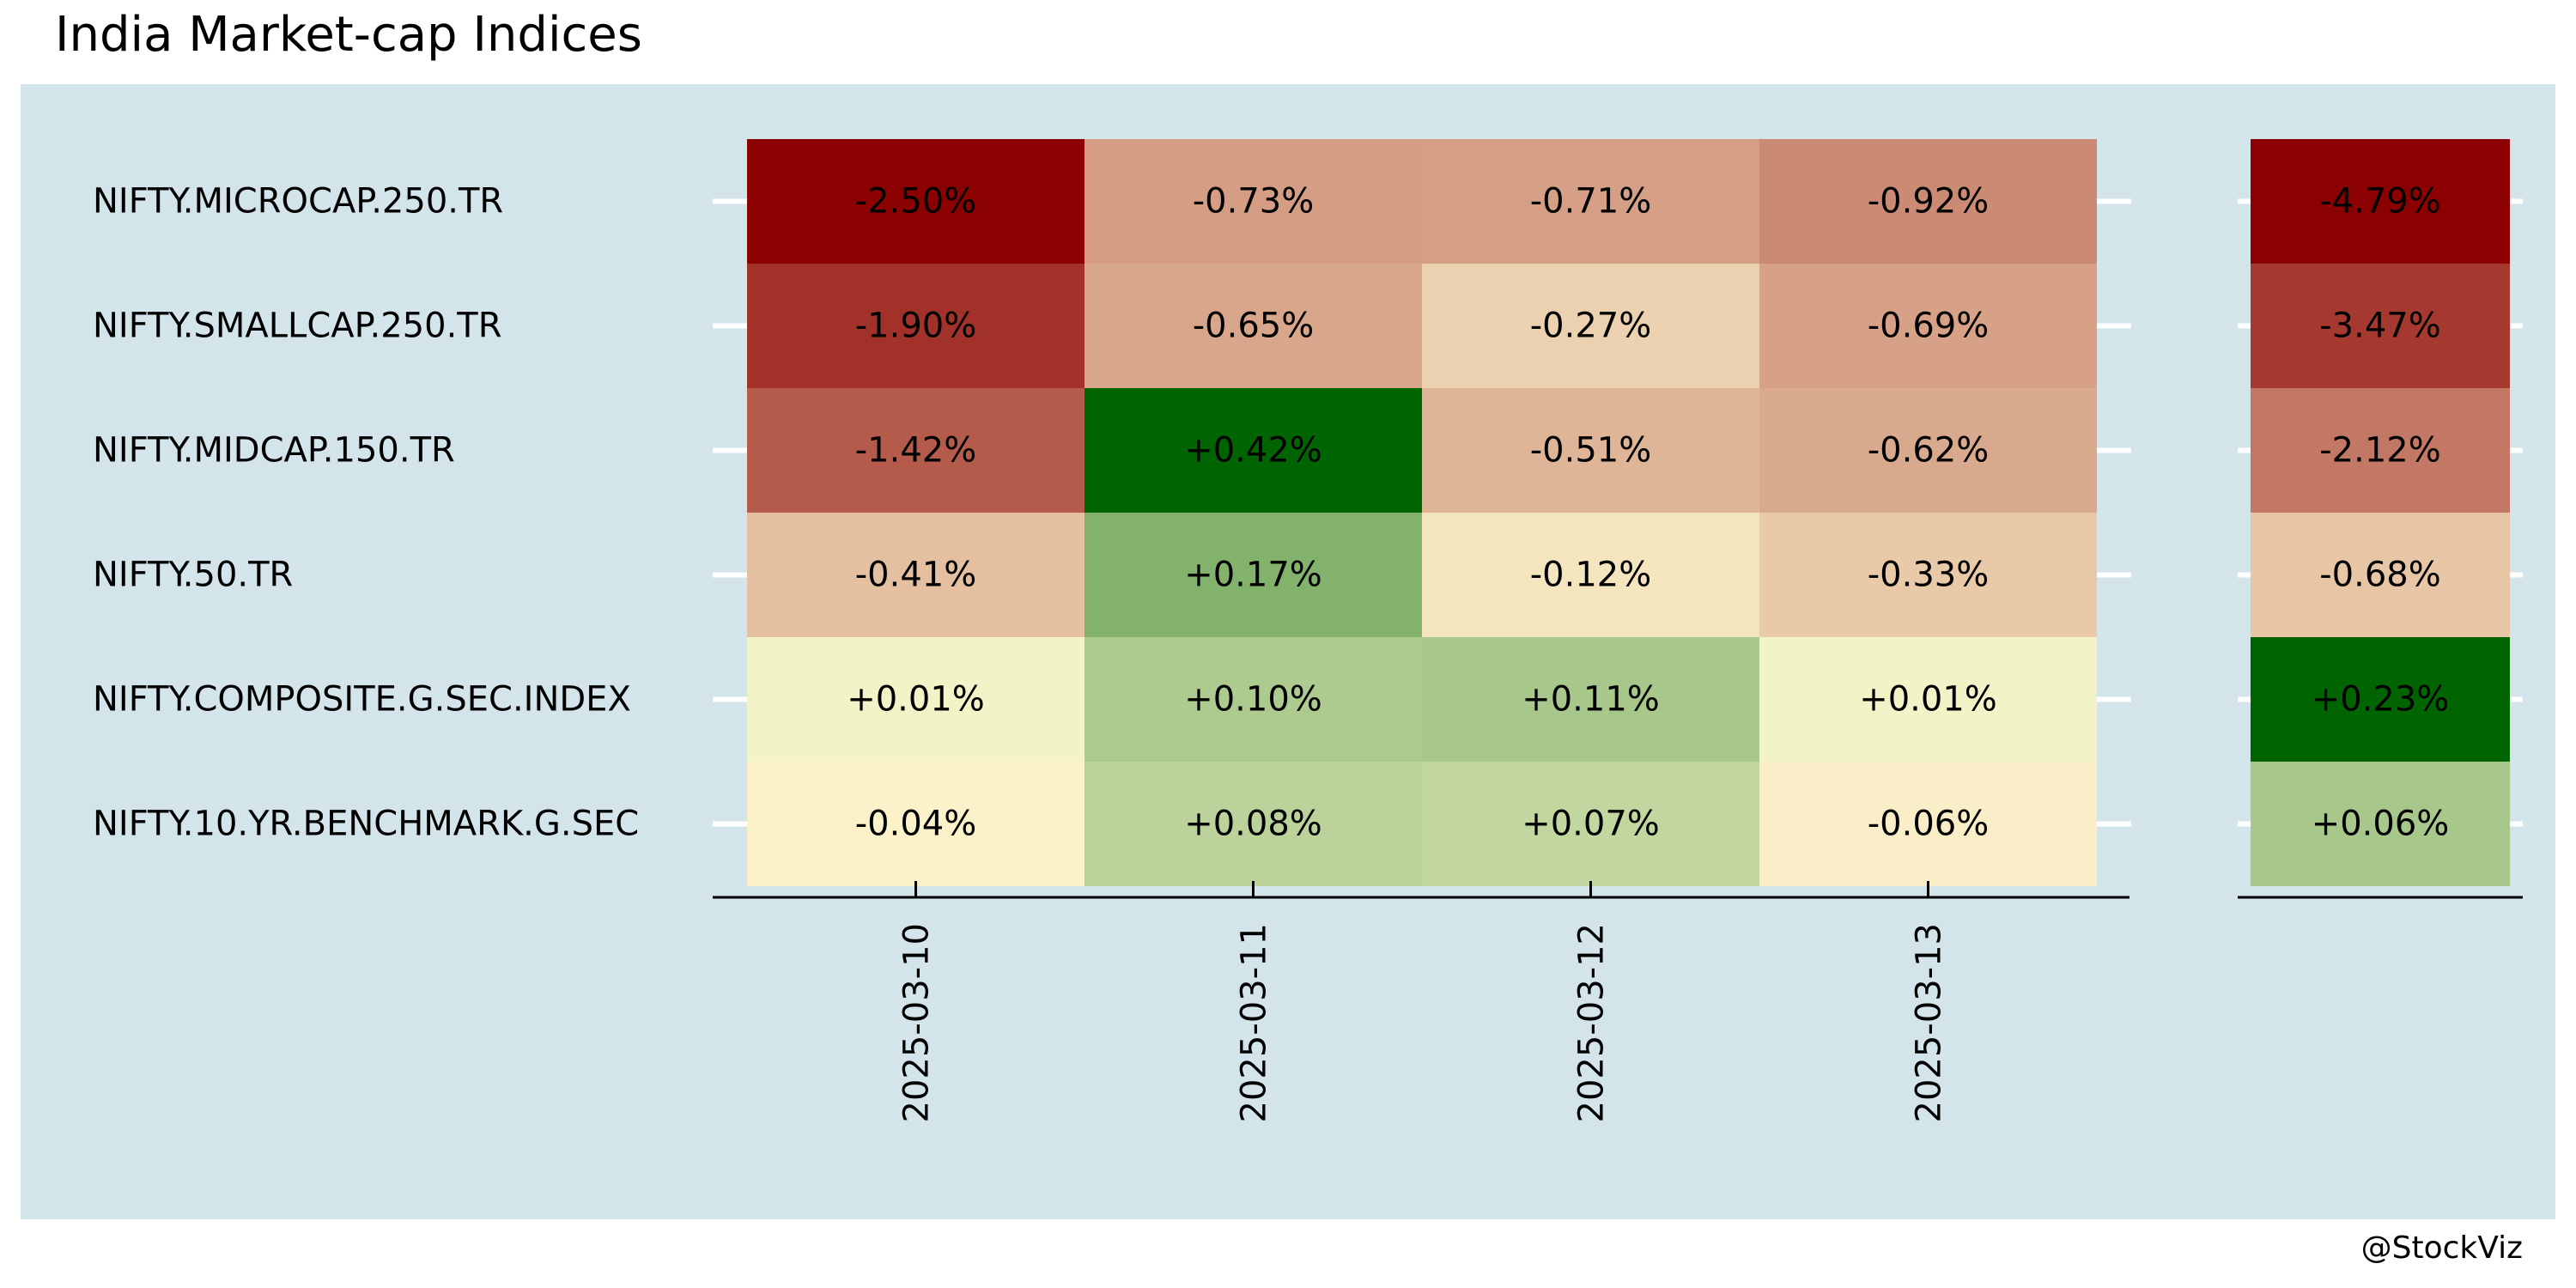 This screenshot has width=2576, height=1288. I want to click on cell-label: +0.10%, so click(1253, 700).